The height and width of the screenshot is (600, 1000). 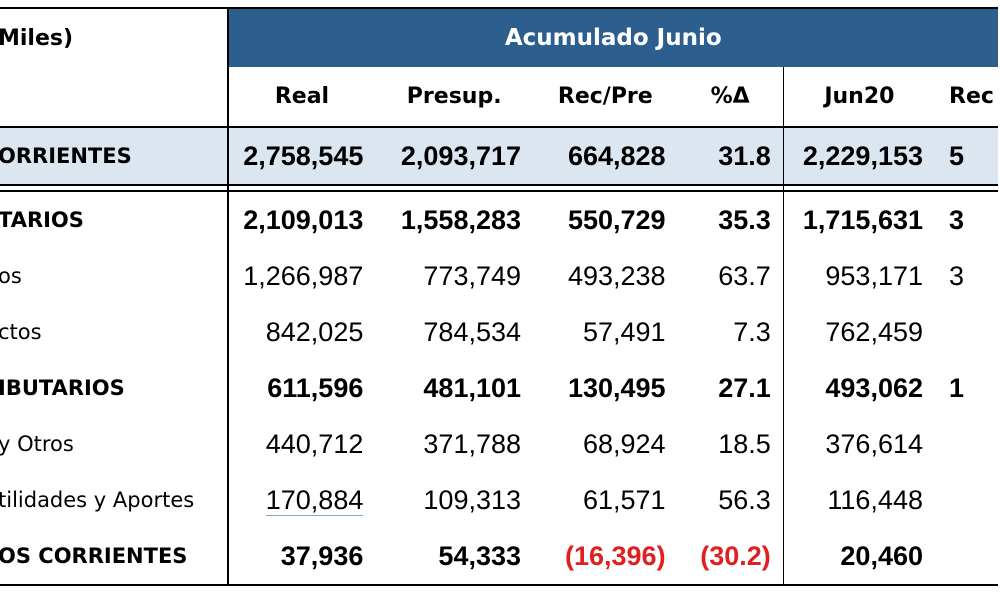 What do you see at coordinates (605, 156) in the screenshot?
I see `cell-rec-pre: 664,828` at bounding box center [605, 156].